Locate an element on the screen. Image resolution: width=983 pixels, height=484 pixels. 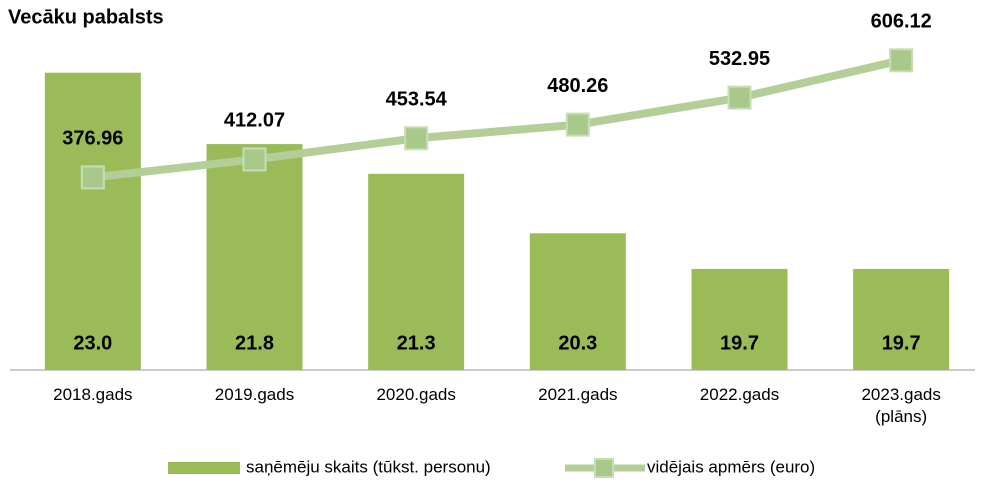
x-tick-label: 2022.gads is located at coordinates (739, 394).